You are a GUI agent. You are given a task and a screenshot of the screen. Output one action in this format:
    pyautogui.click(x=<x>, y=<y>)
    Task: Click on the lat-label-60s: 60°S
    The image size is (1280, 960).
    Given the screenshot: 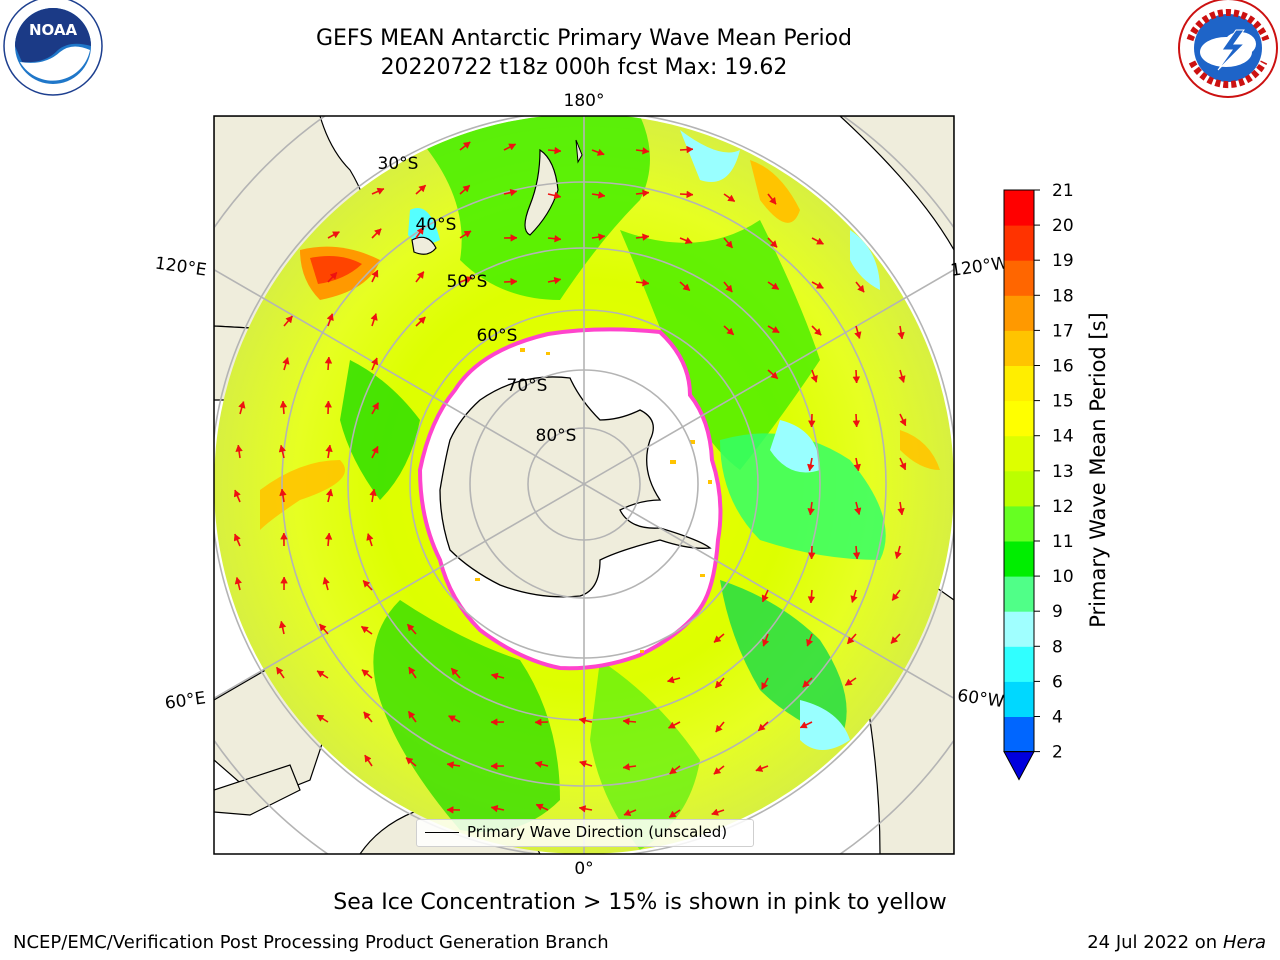 What is the action you would take?
    pyautogui.click(x=497, y=336)
    